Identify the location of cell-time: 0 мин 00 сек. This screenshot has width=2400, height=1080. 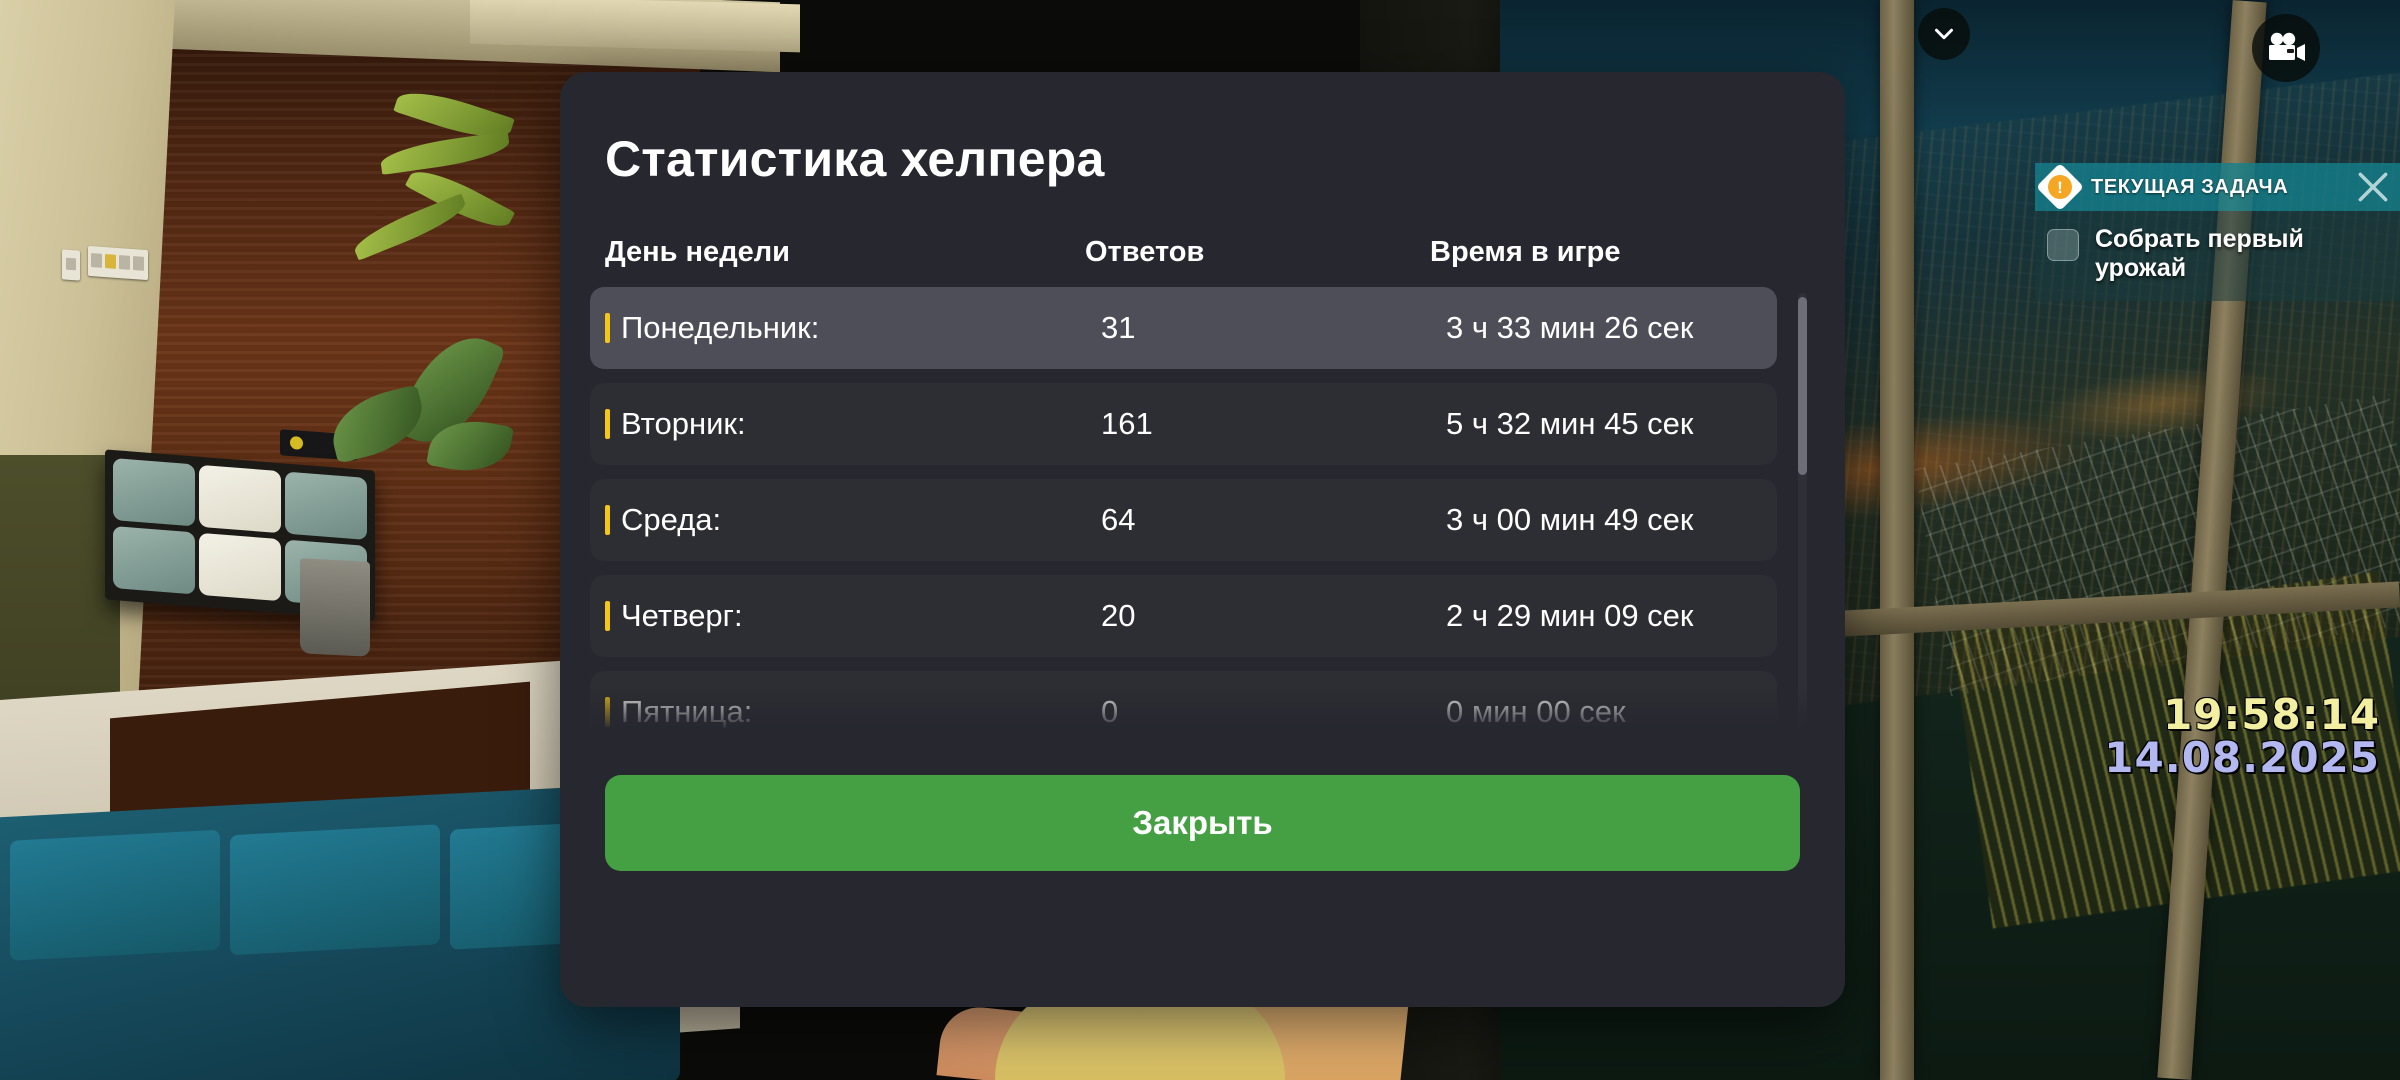
(1536, 711).